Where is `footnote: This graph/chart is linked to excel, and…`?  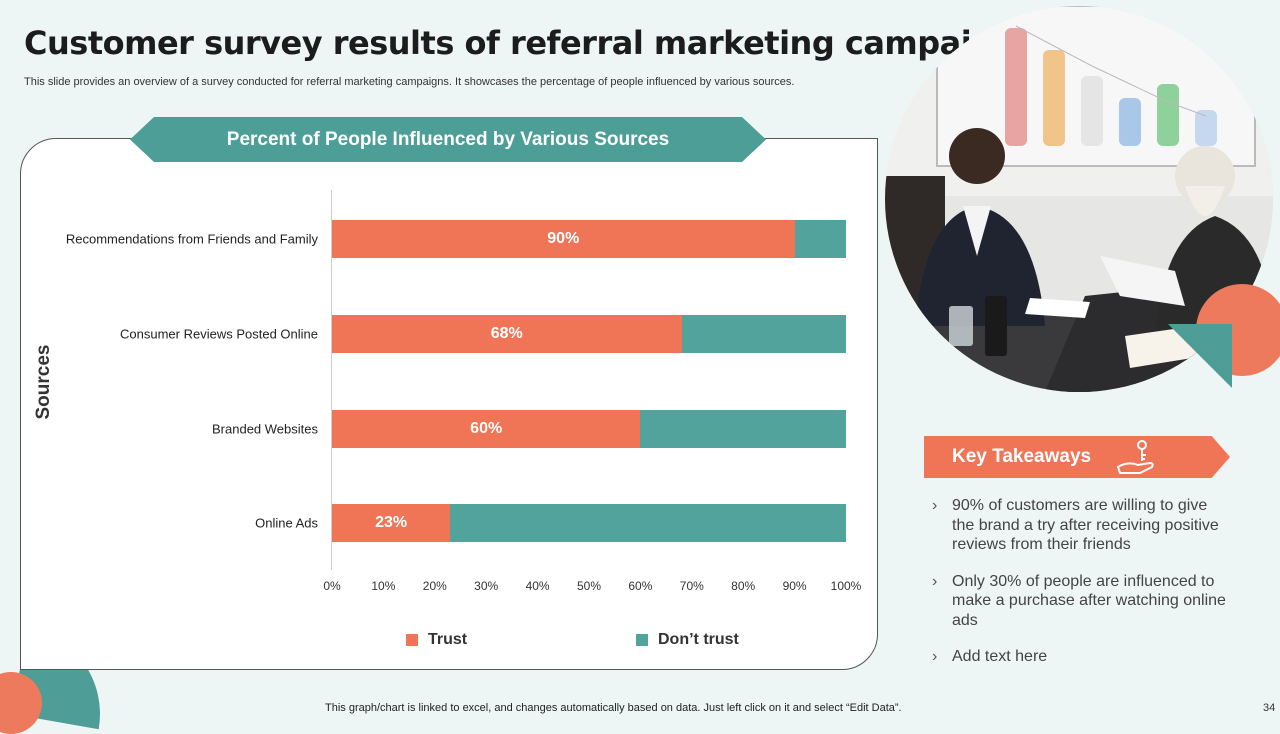
footnote: This graph/chart is linked to excel, and… is located at coordinates (613, 708).